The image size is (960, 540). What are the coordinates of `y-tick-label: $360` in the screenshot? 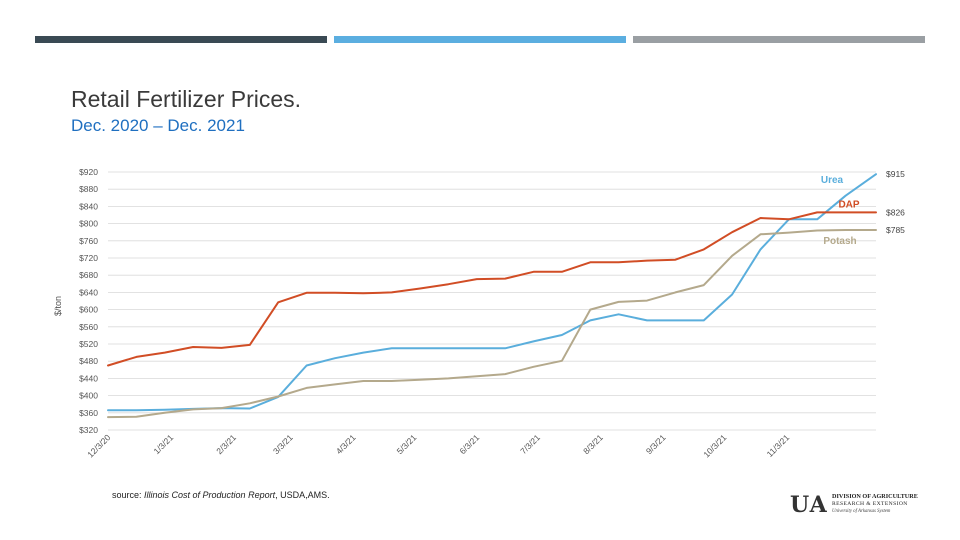 It's located at (88, 413).